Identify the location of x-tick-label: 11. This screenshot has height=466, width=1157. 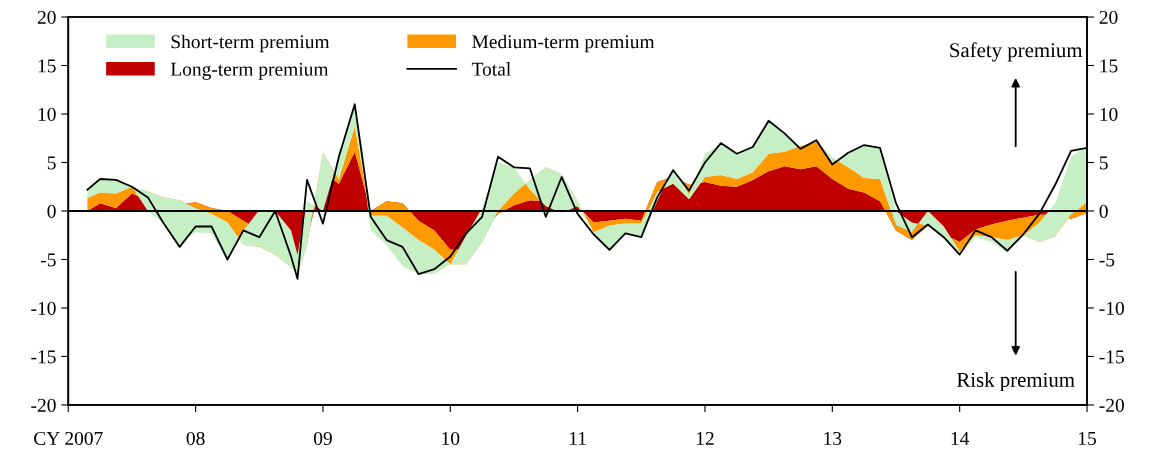
(577, 438).